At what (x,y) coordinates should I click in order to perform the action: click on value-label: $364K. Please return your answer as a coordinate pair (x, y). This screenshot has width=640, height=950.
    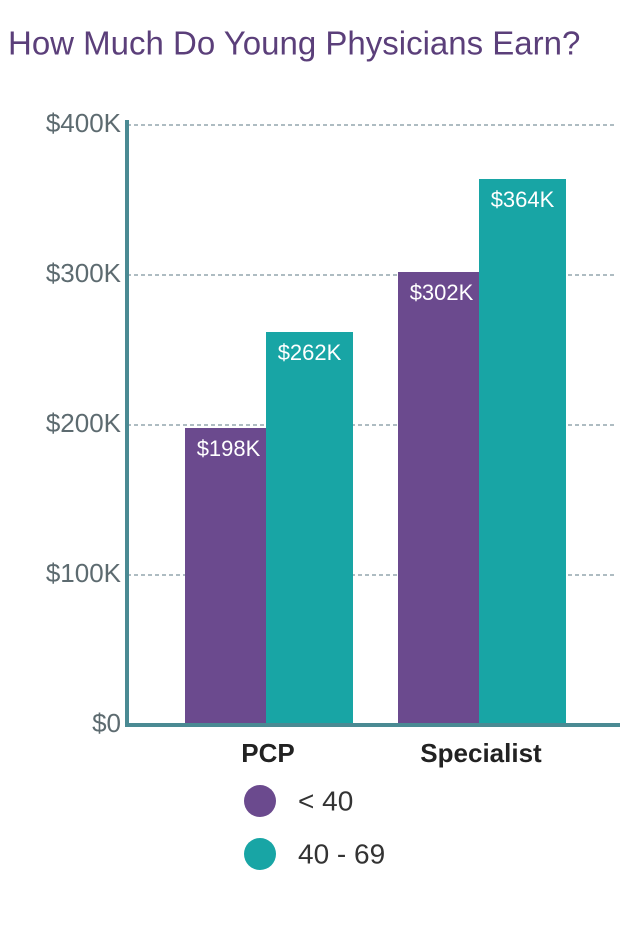
    Looking at the image, I should click on (523, 199).